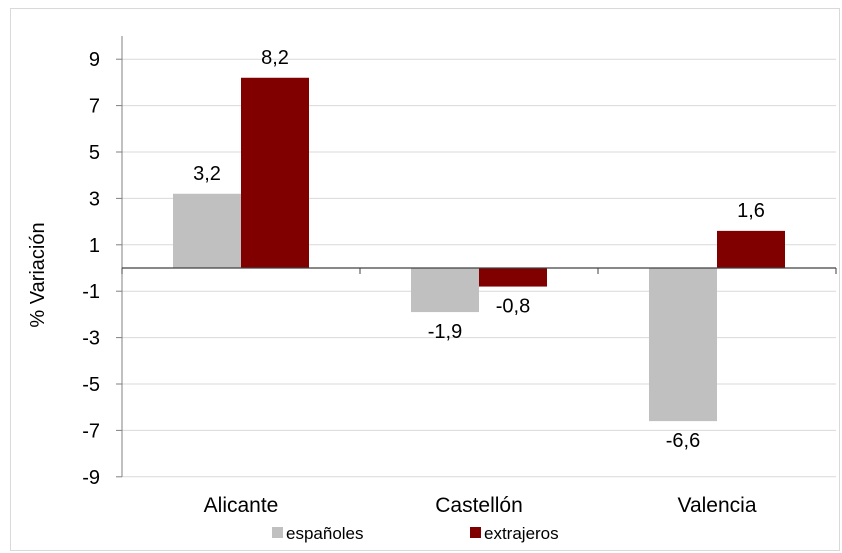 This screenshot has width=842, height=553. I want to click on y-axis-label: % Variación, so click(38, 274).